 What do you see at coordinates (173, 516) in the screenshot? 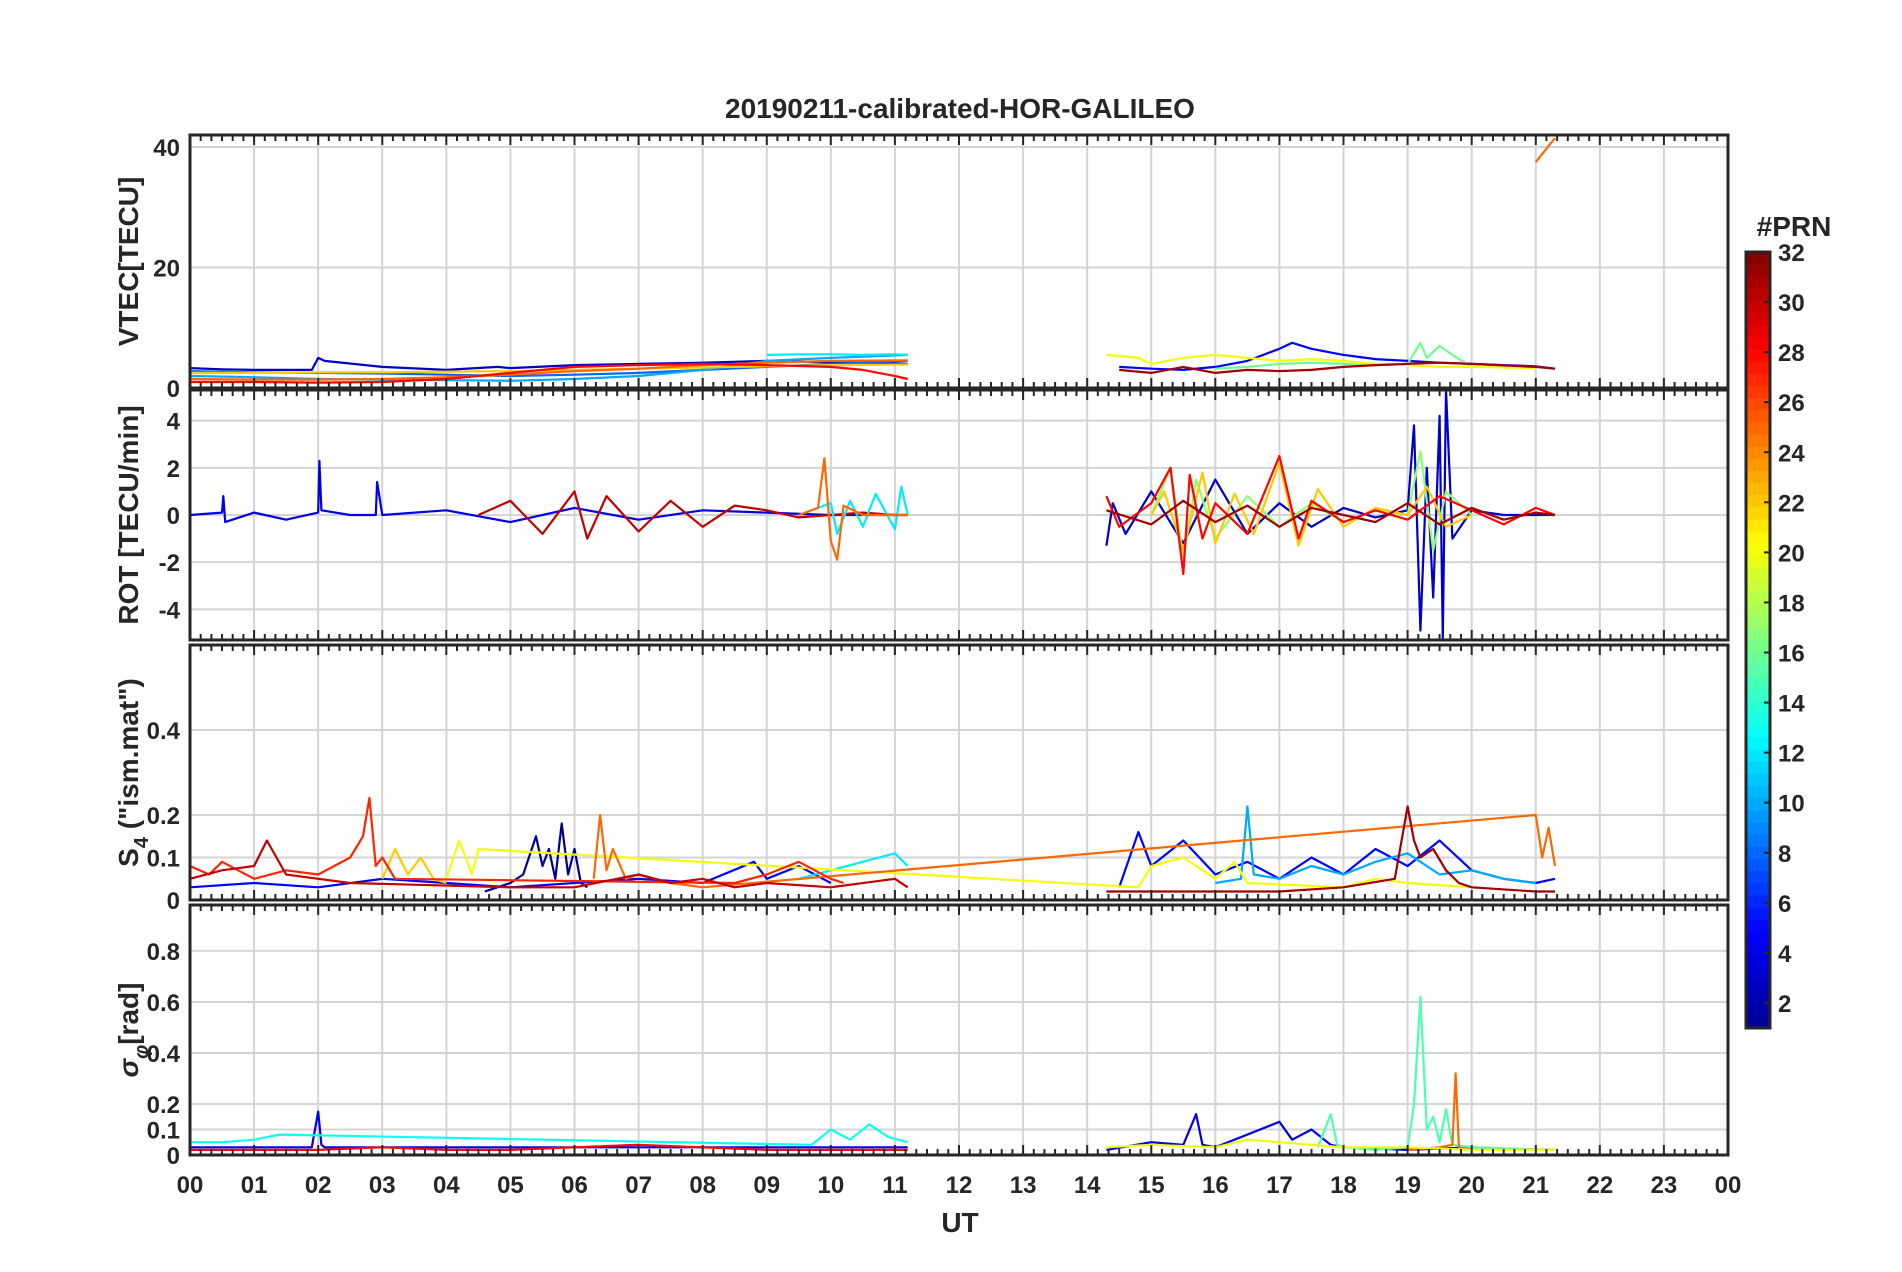
I see `y-tick-label: 0` at bounding box center [173, 516].